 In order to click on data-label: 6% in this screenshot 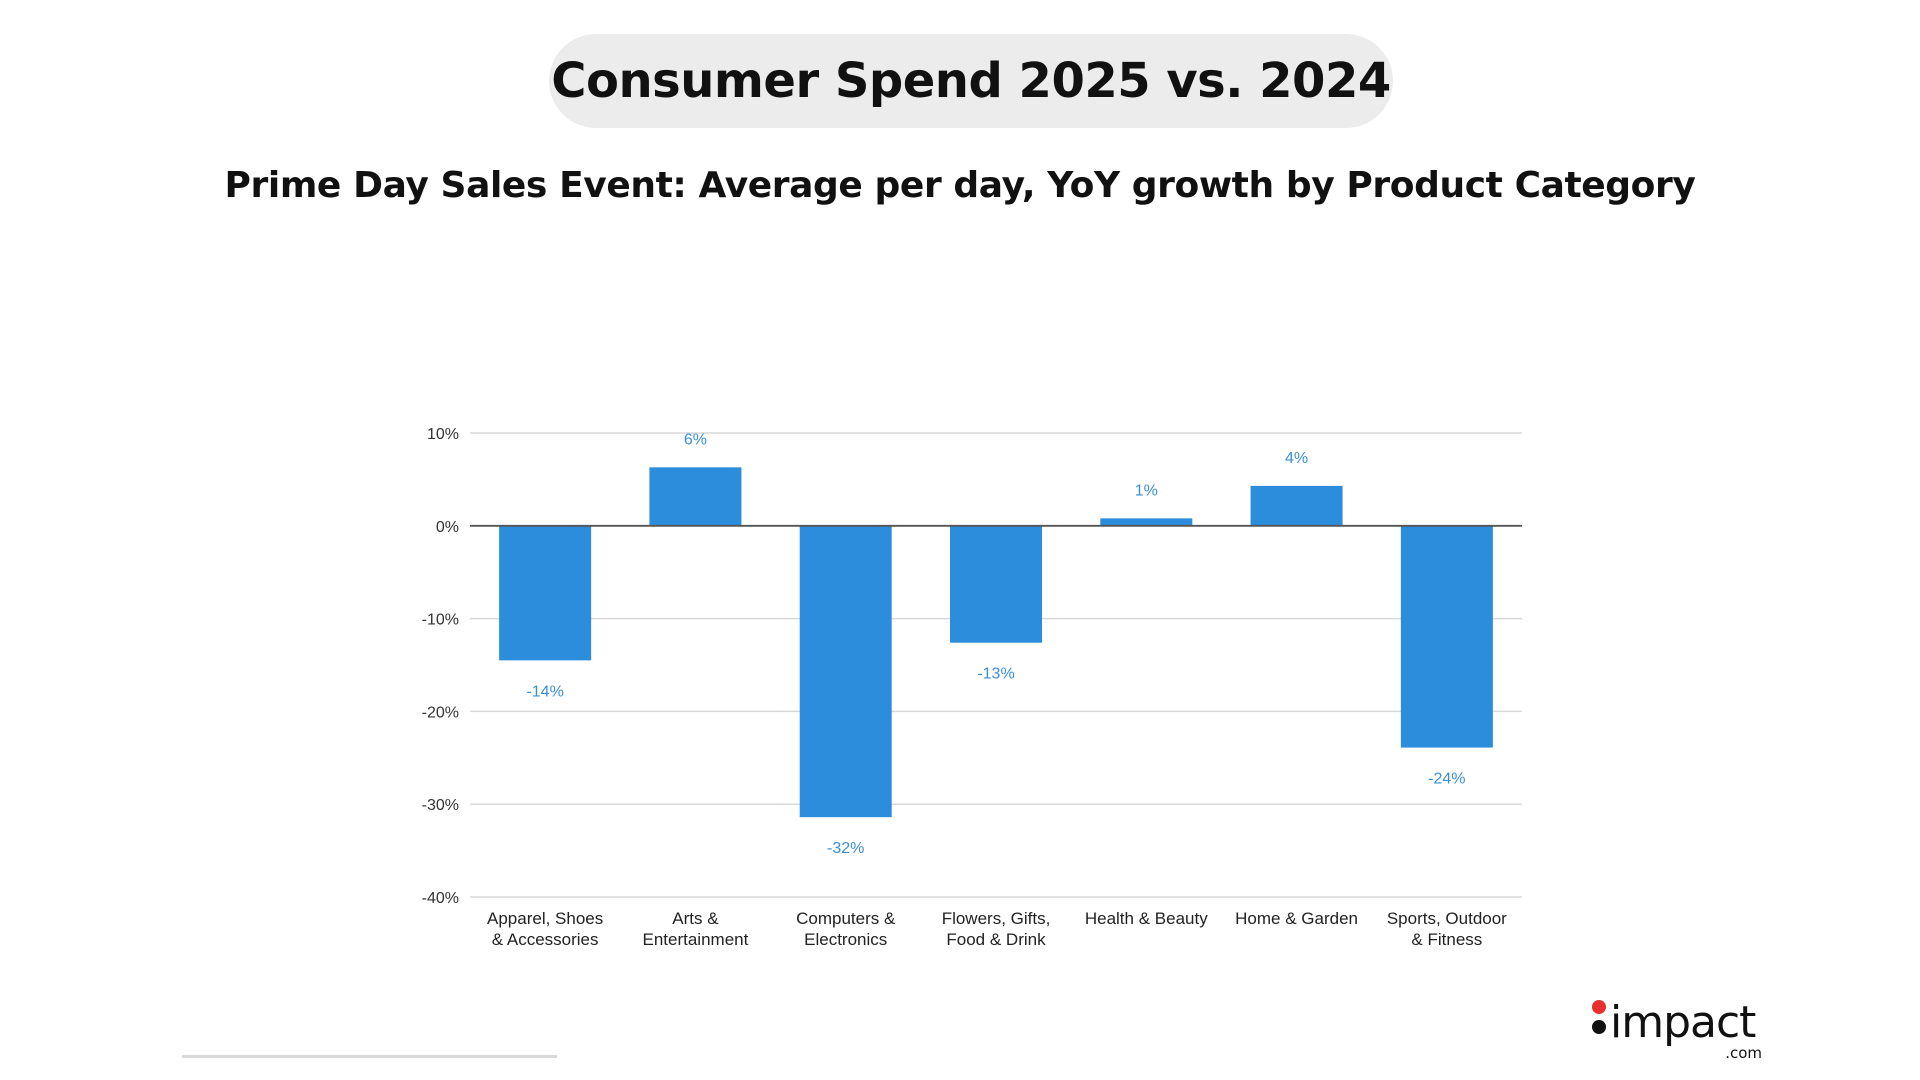, I will do `click(695, 439)`.